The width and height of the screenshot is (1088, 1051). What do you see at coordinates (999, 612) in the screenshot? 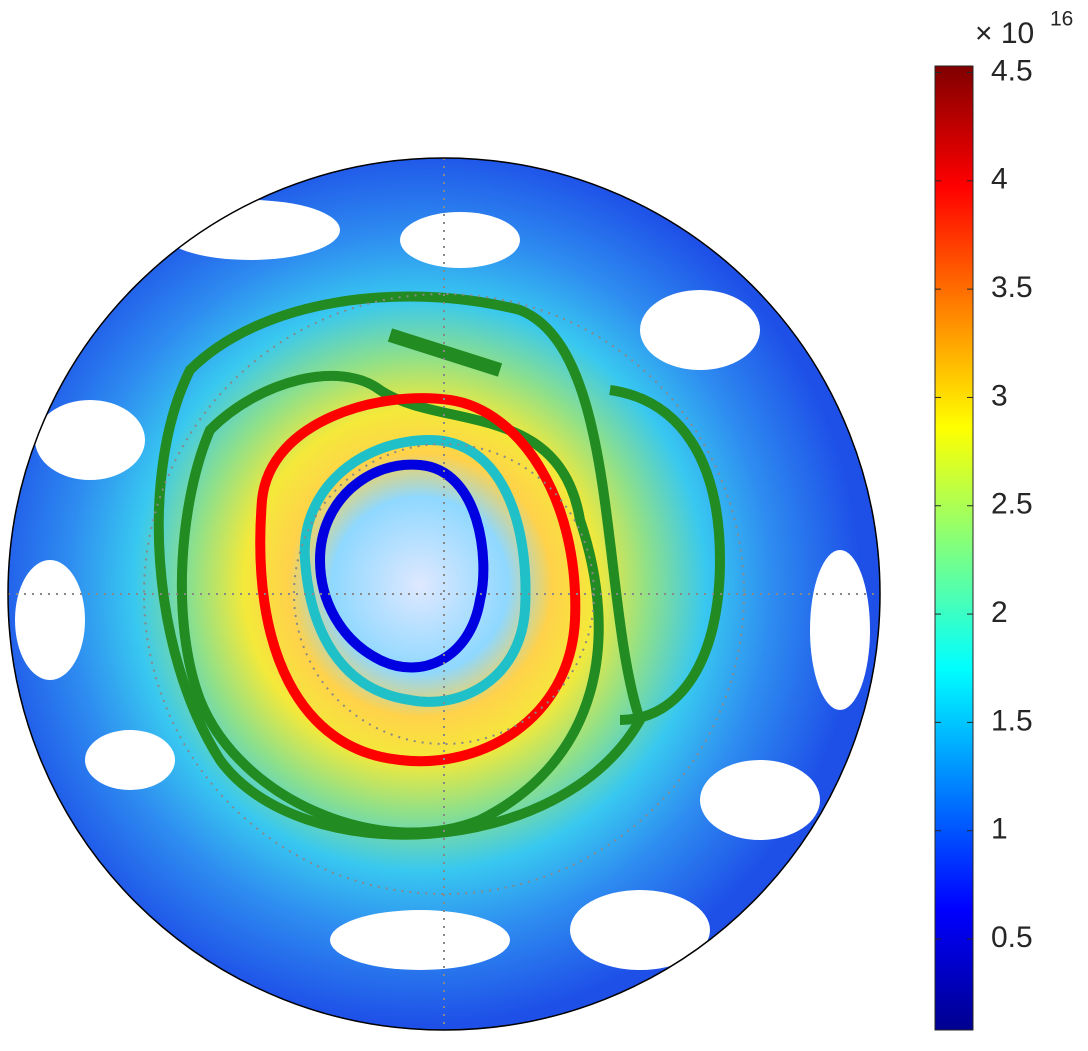
I see `colorbar-tick-label: 2` at bounding box center [999, 612].